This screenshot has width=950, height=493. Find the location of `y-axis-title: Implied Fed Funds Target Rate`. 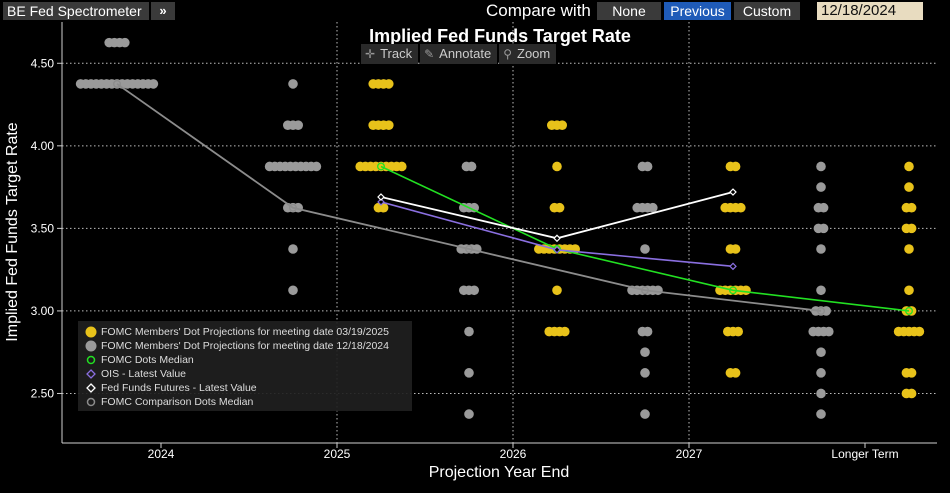

y-axis-title: Implied Fed Funds Target Rate is located at coordinates (12, 231).